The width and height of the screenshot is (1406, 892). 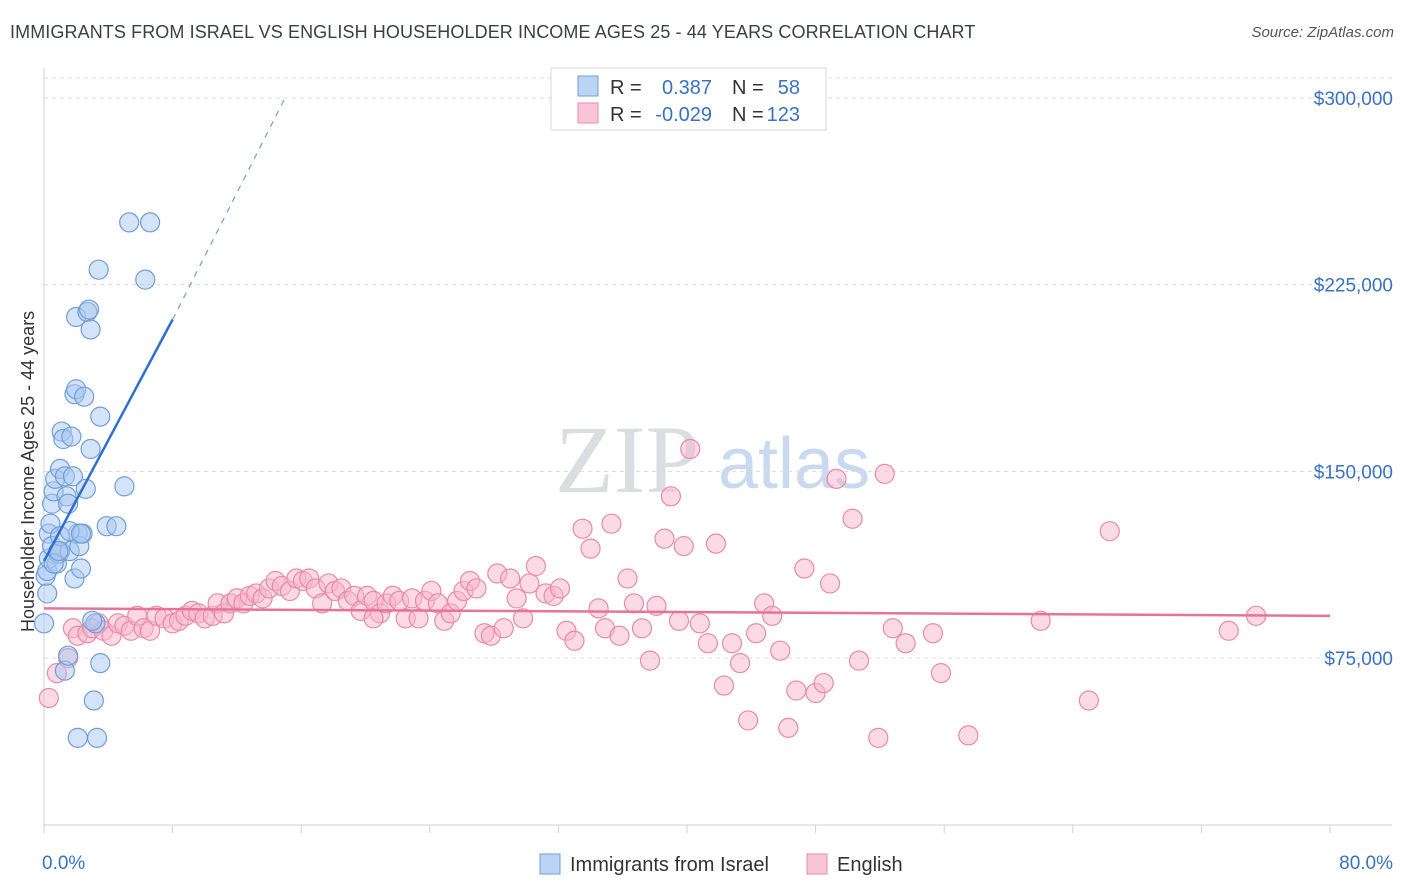 What do you see at coordinates (588, 113) in the screenshot?
I see `stats-swatch-pink` at bounding box center [588, 113].